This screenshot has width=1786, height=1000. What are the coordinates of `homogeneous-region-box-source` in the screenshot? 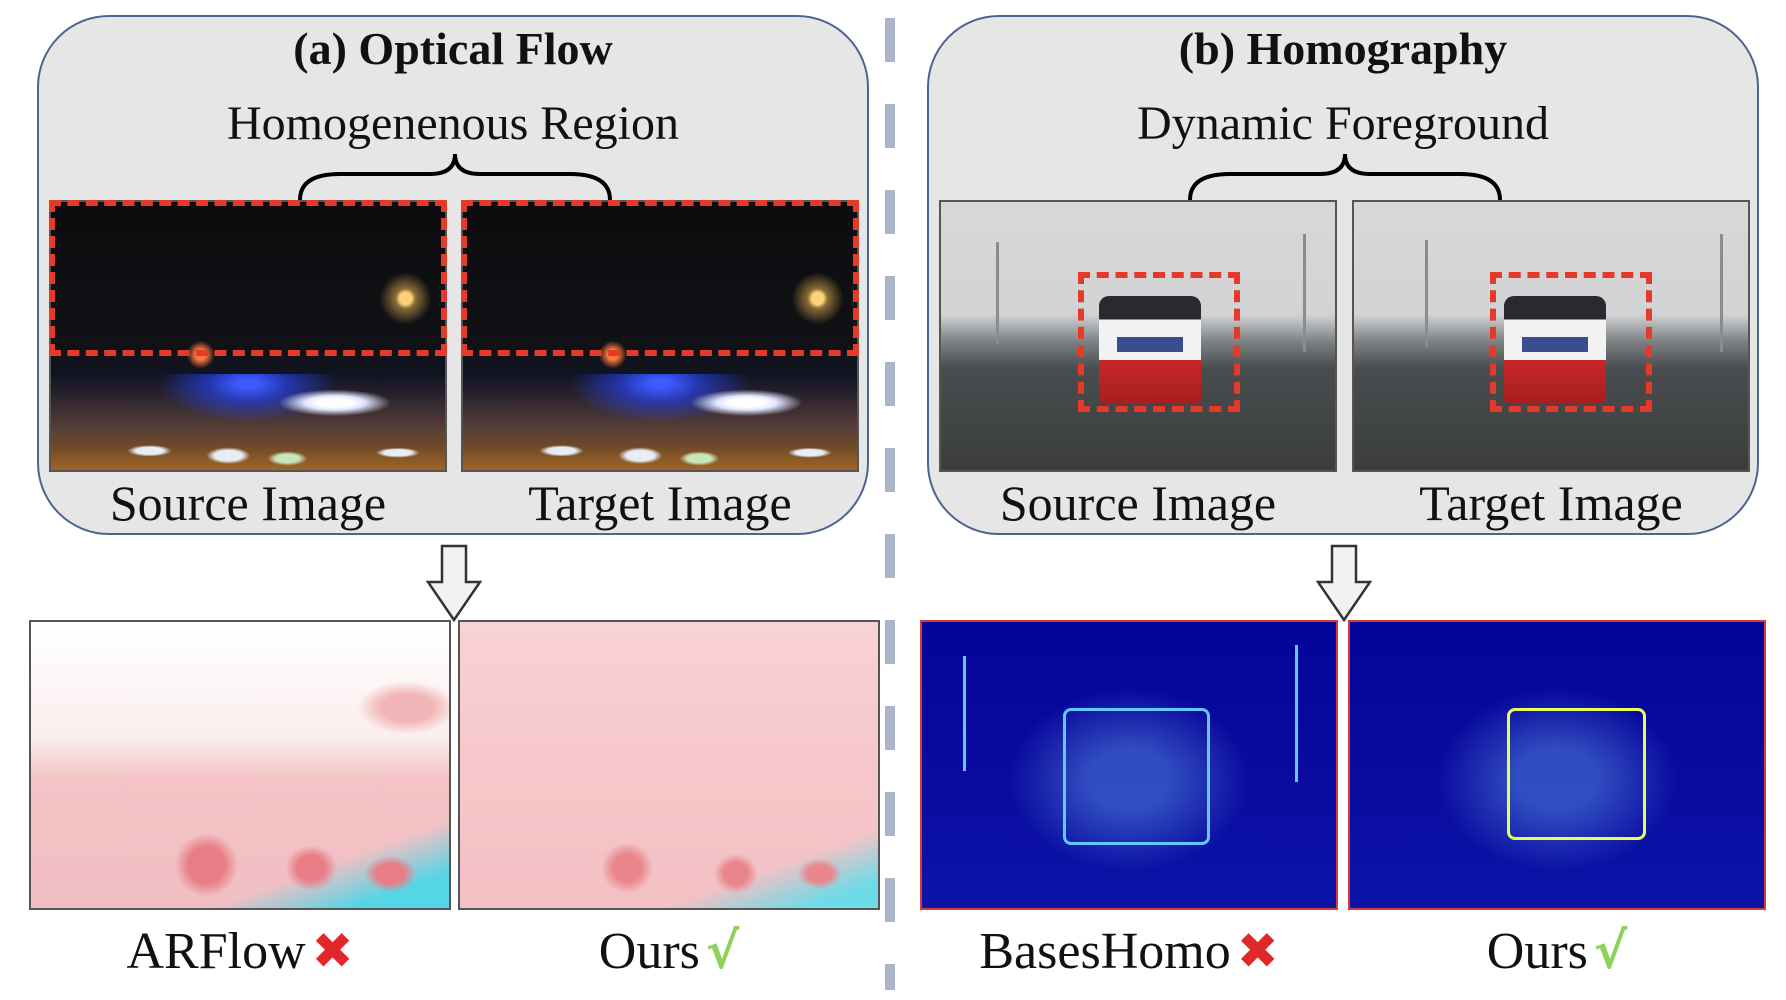 It's located at (248, 278).